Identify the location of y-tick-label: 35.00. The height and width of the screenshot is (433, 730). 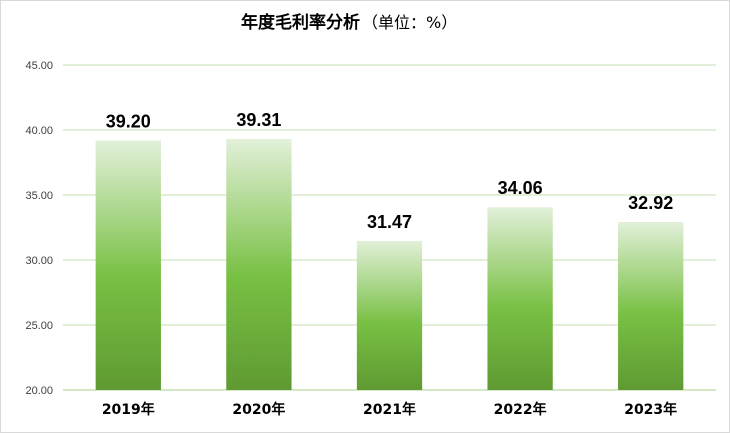
(39, 196).